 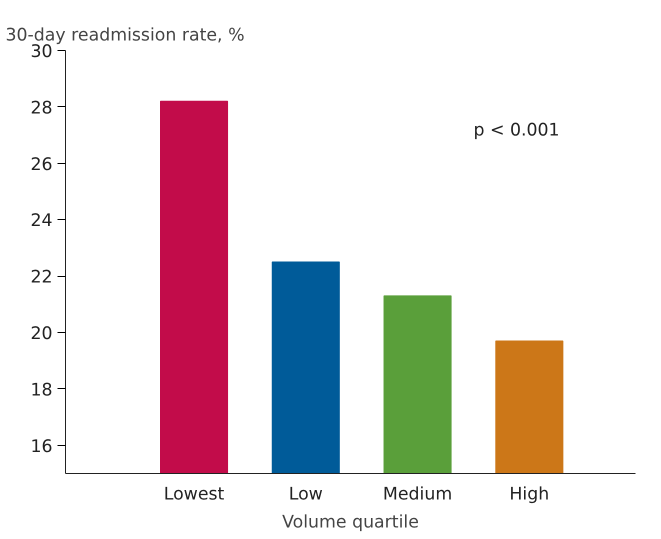 What do you see at coordinates (41, 446) in the screenshot?
I see `y-tick-label: 16` at bounding box center [41, 446].